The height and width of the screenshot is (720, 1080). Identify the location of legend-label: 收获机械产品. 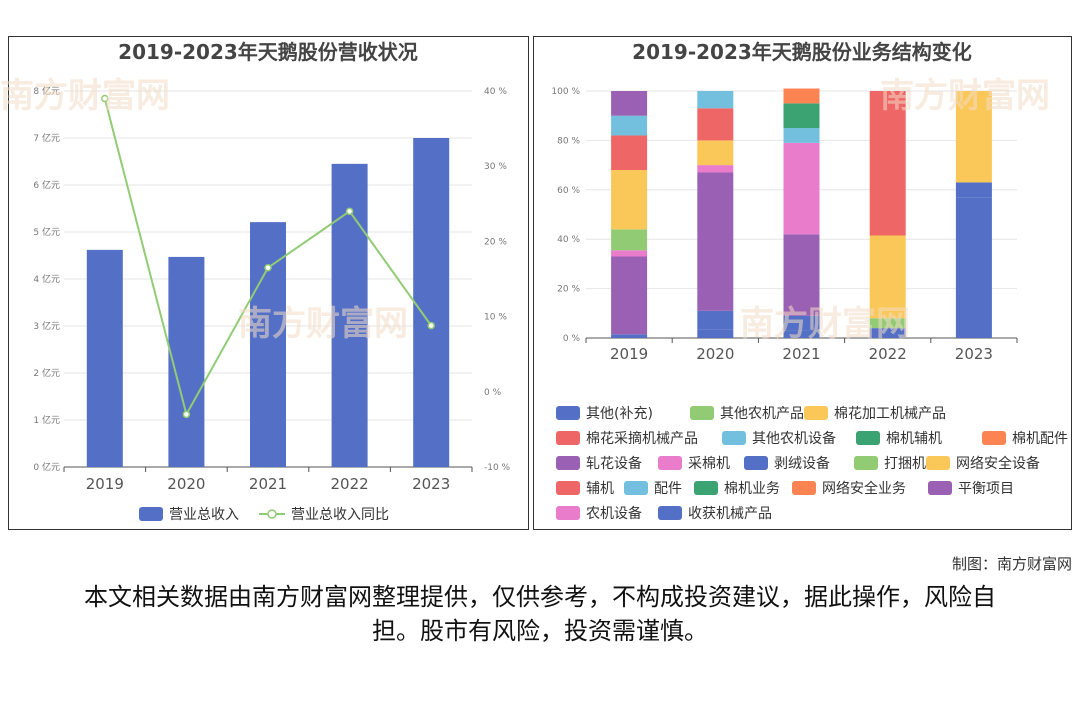
(730, 514).